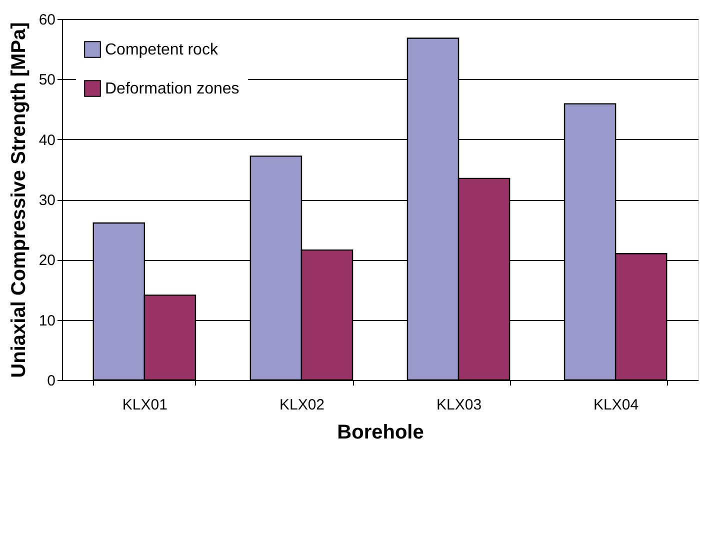 Image resolution: width=713 pixels, height=538 pixels. Describe the element at coordinates (47, 200) in the screenshot. I see `y-tick-label: 30` at that location.